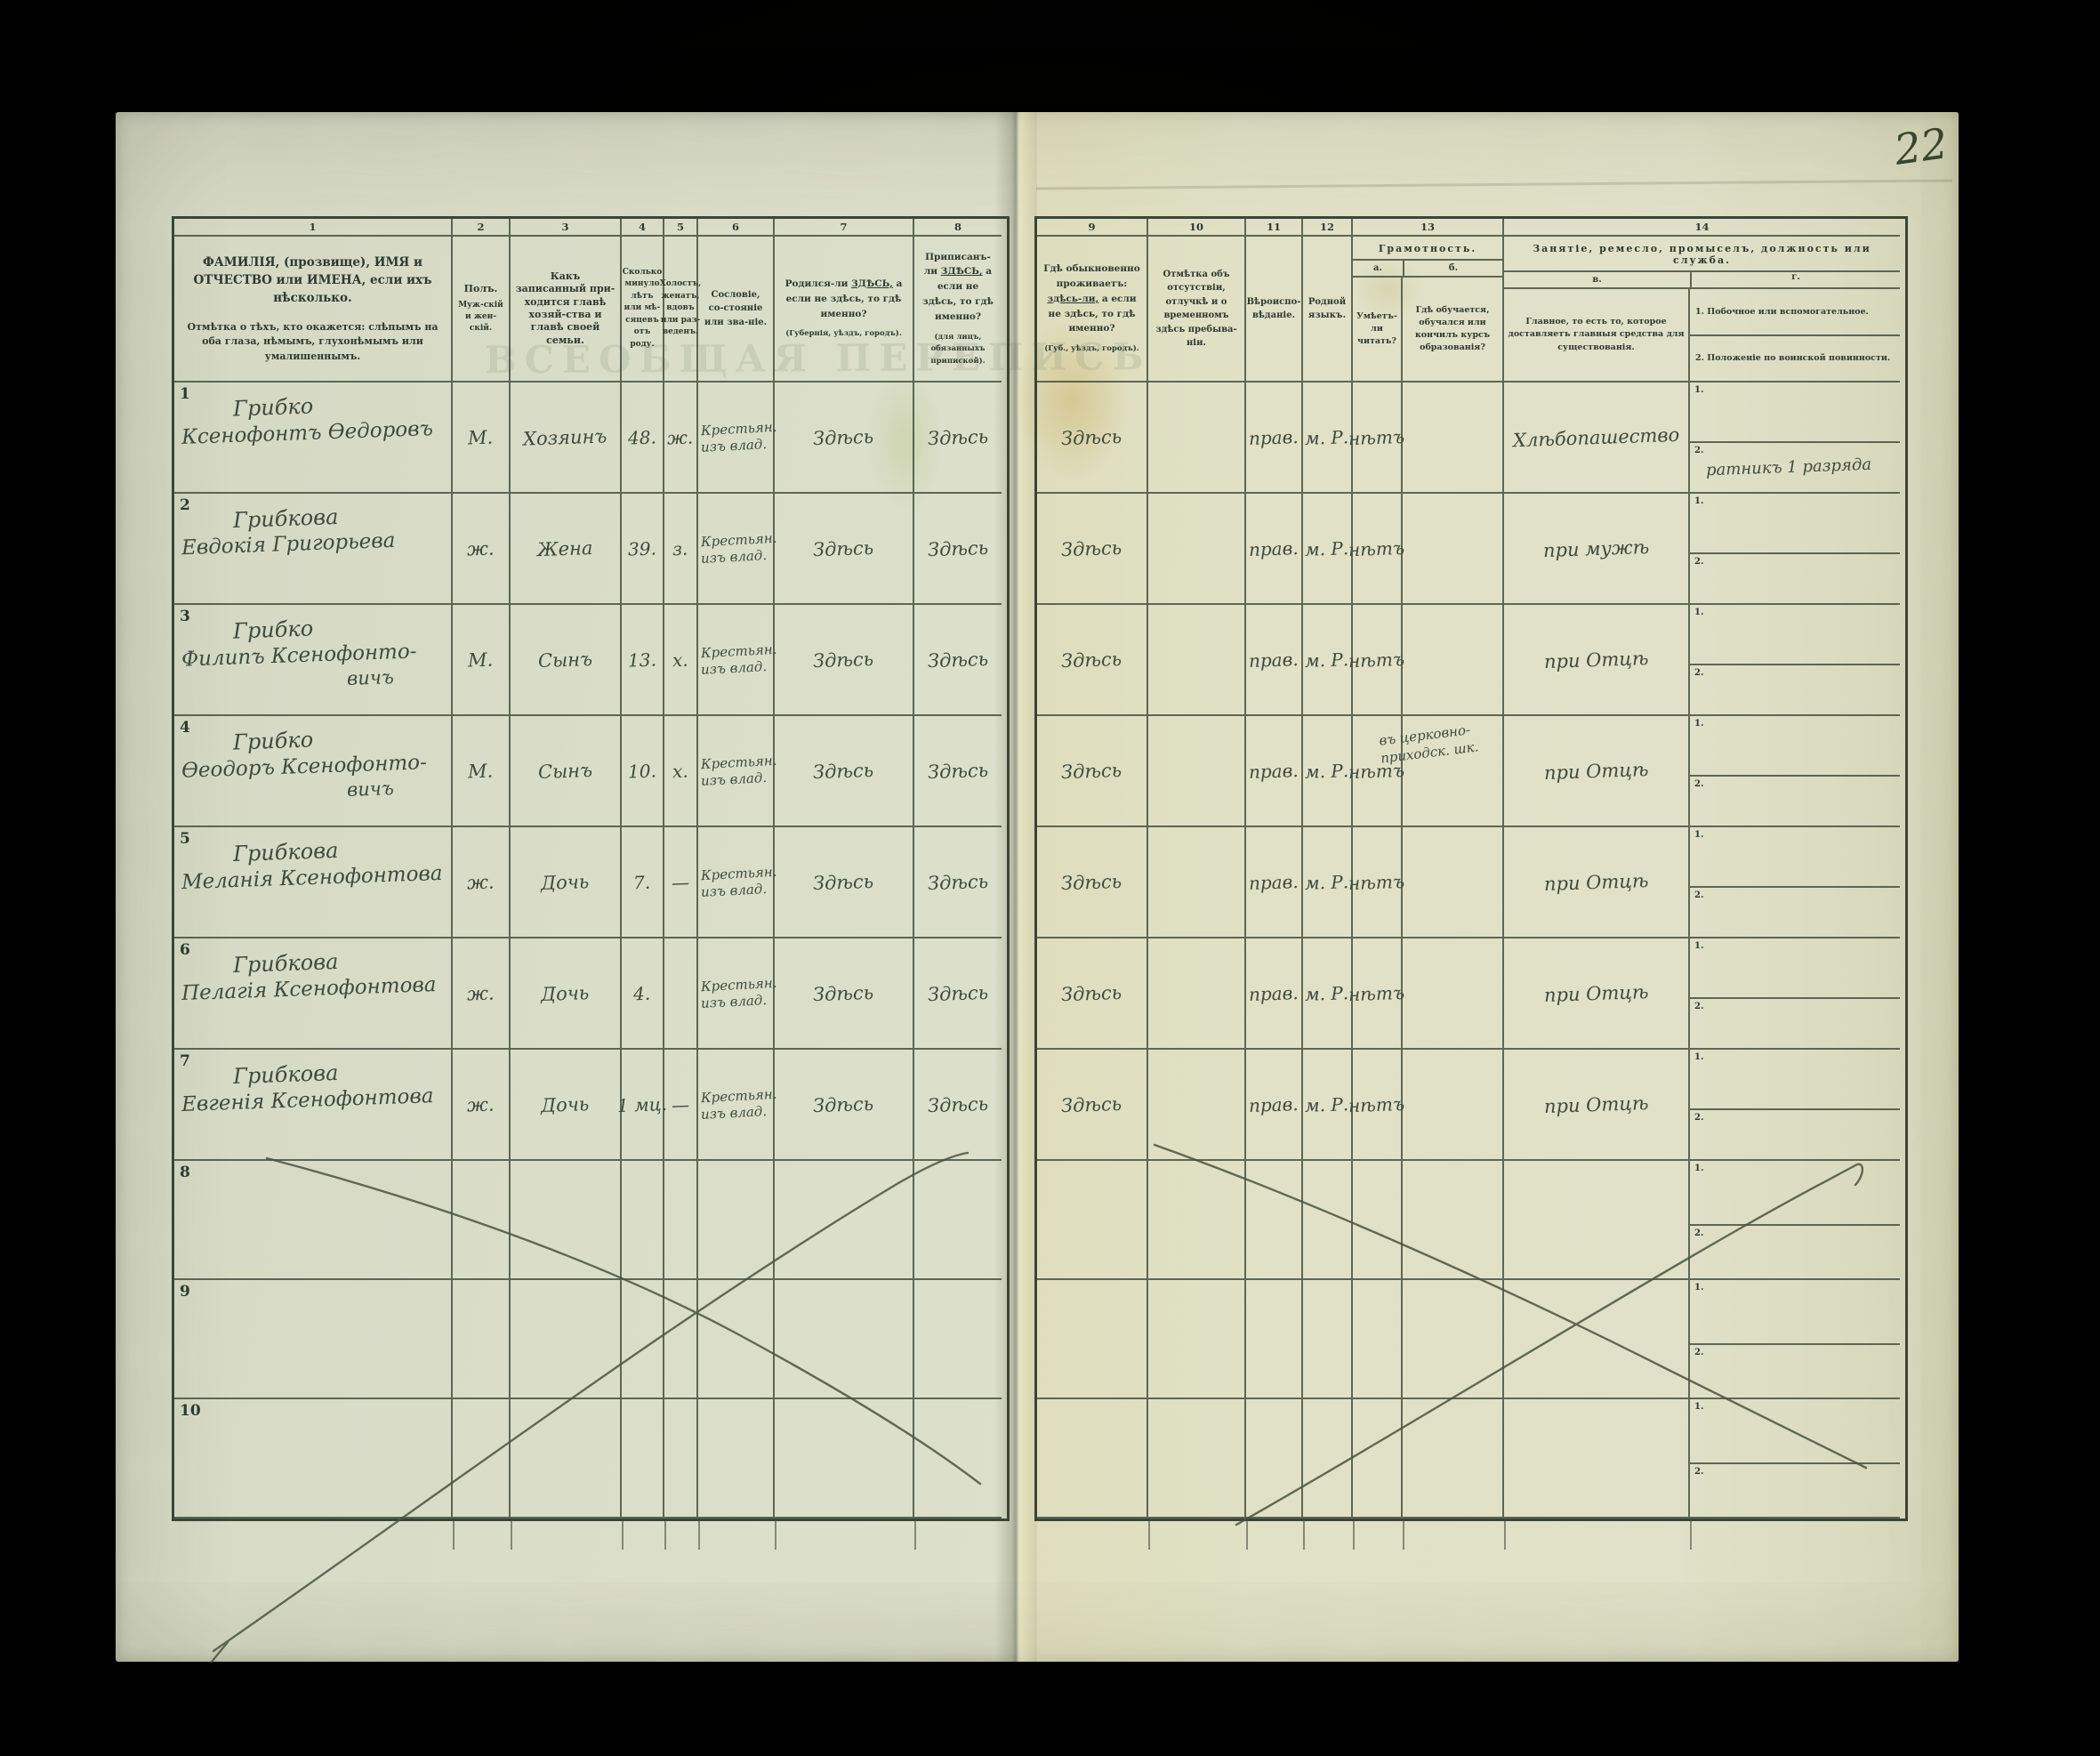 The height and width of the screenshot is (1756, 2100). Describe the element at coordinates (565, 882) in the screenshot. I see `cell-relation-value: Дочь` at that location.